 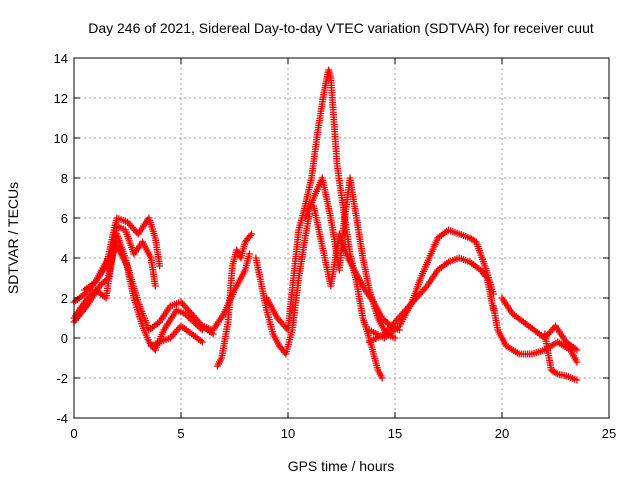 What do you see at coordinates (341, 466) in the screenshot?
I see `x-axis-label: GPS time / hours` at bounding box center [341, 466].